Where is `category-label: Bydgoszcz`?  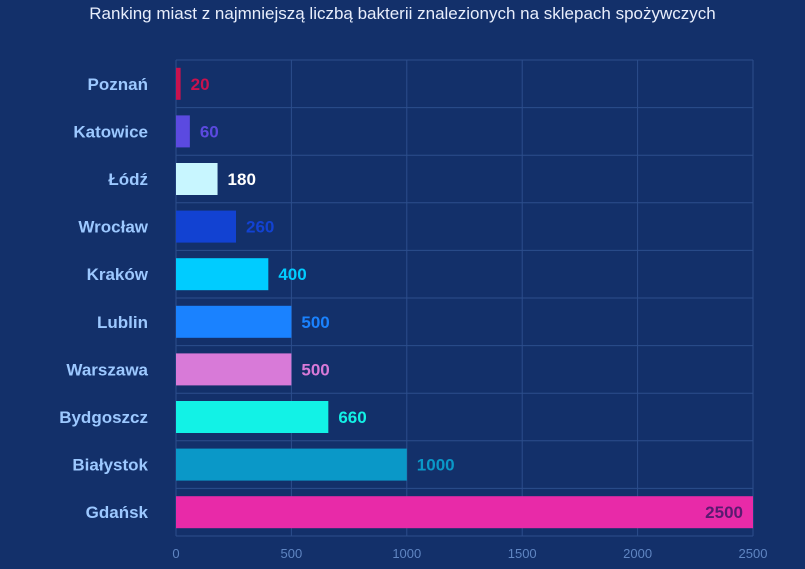
category-label: Bydgoszcz is located at coordinates (103, 417).